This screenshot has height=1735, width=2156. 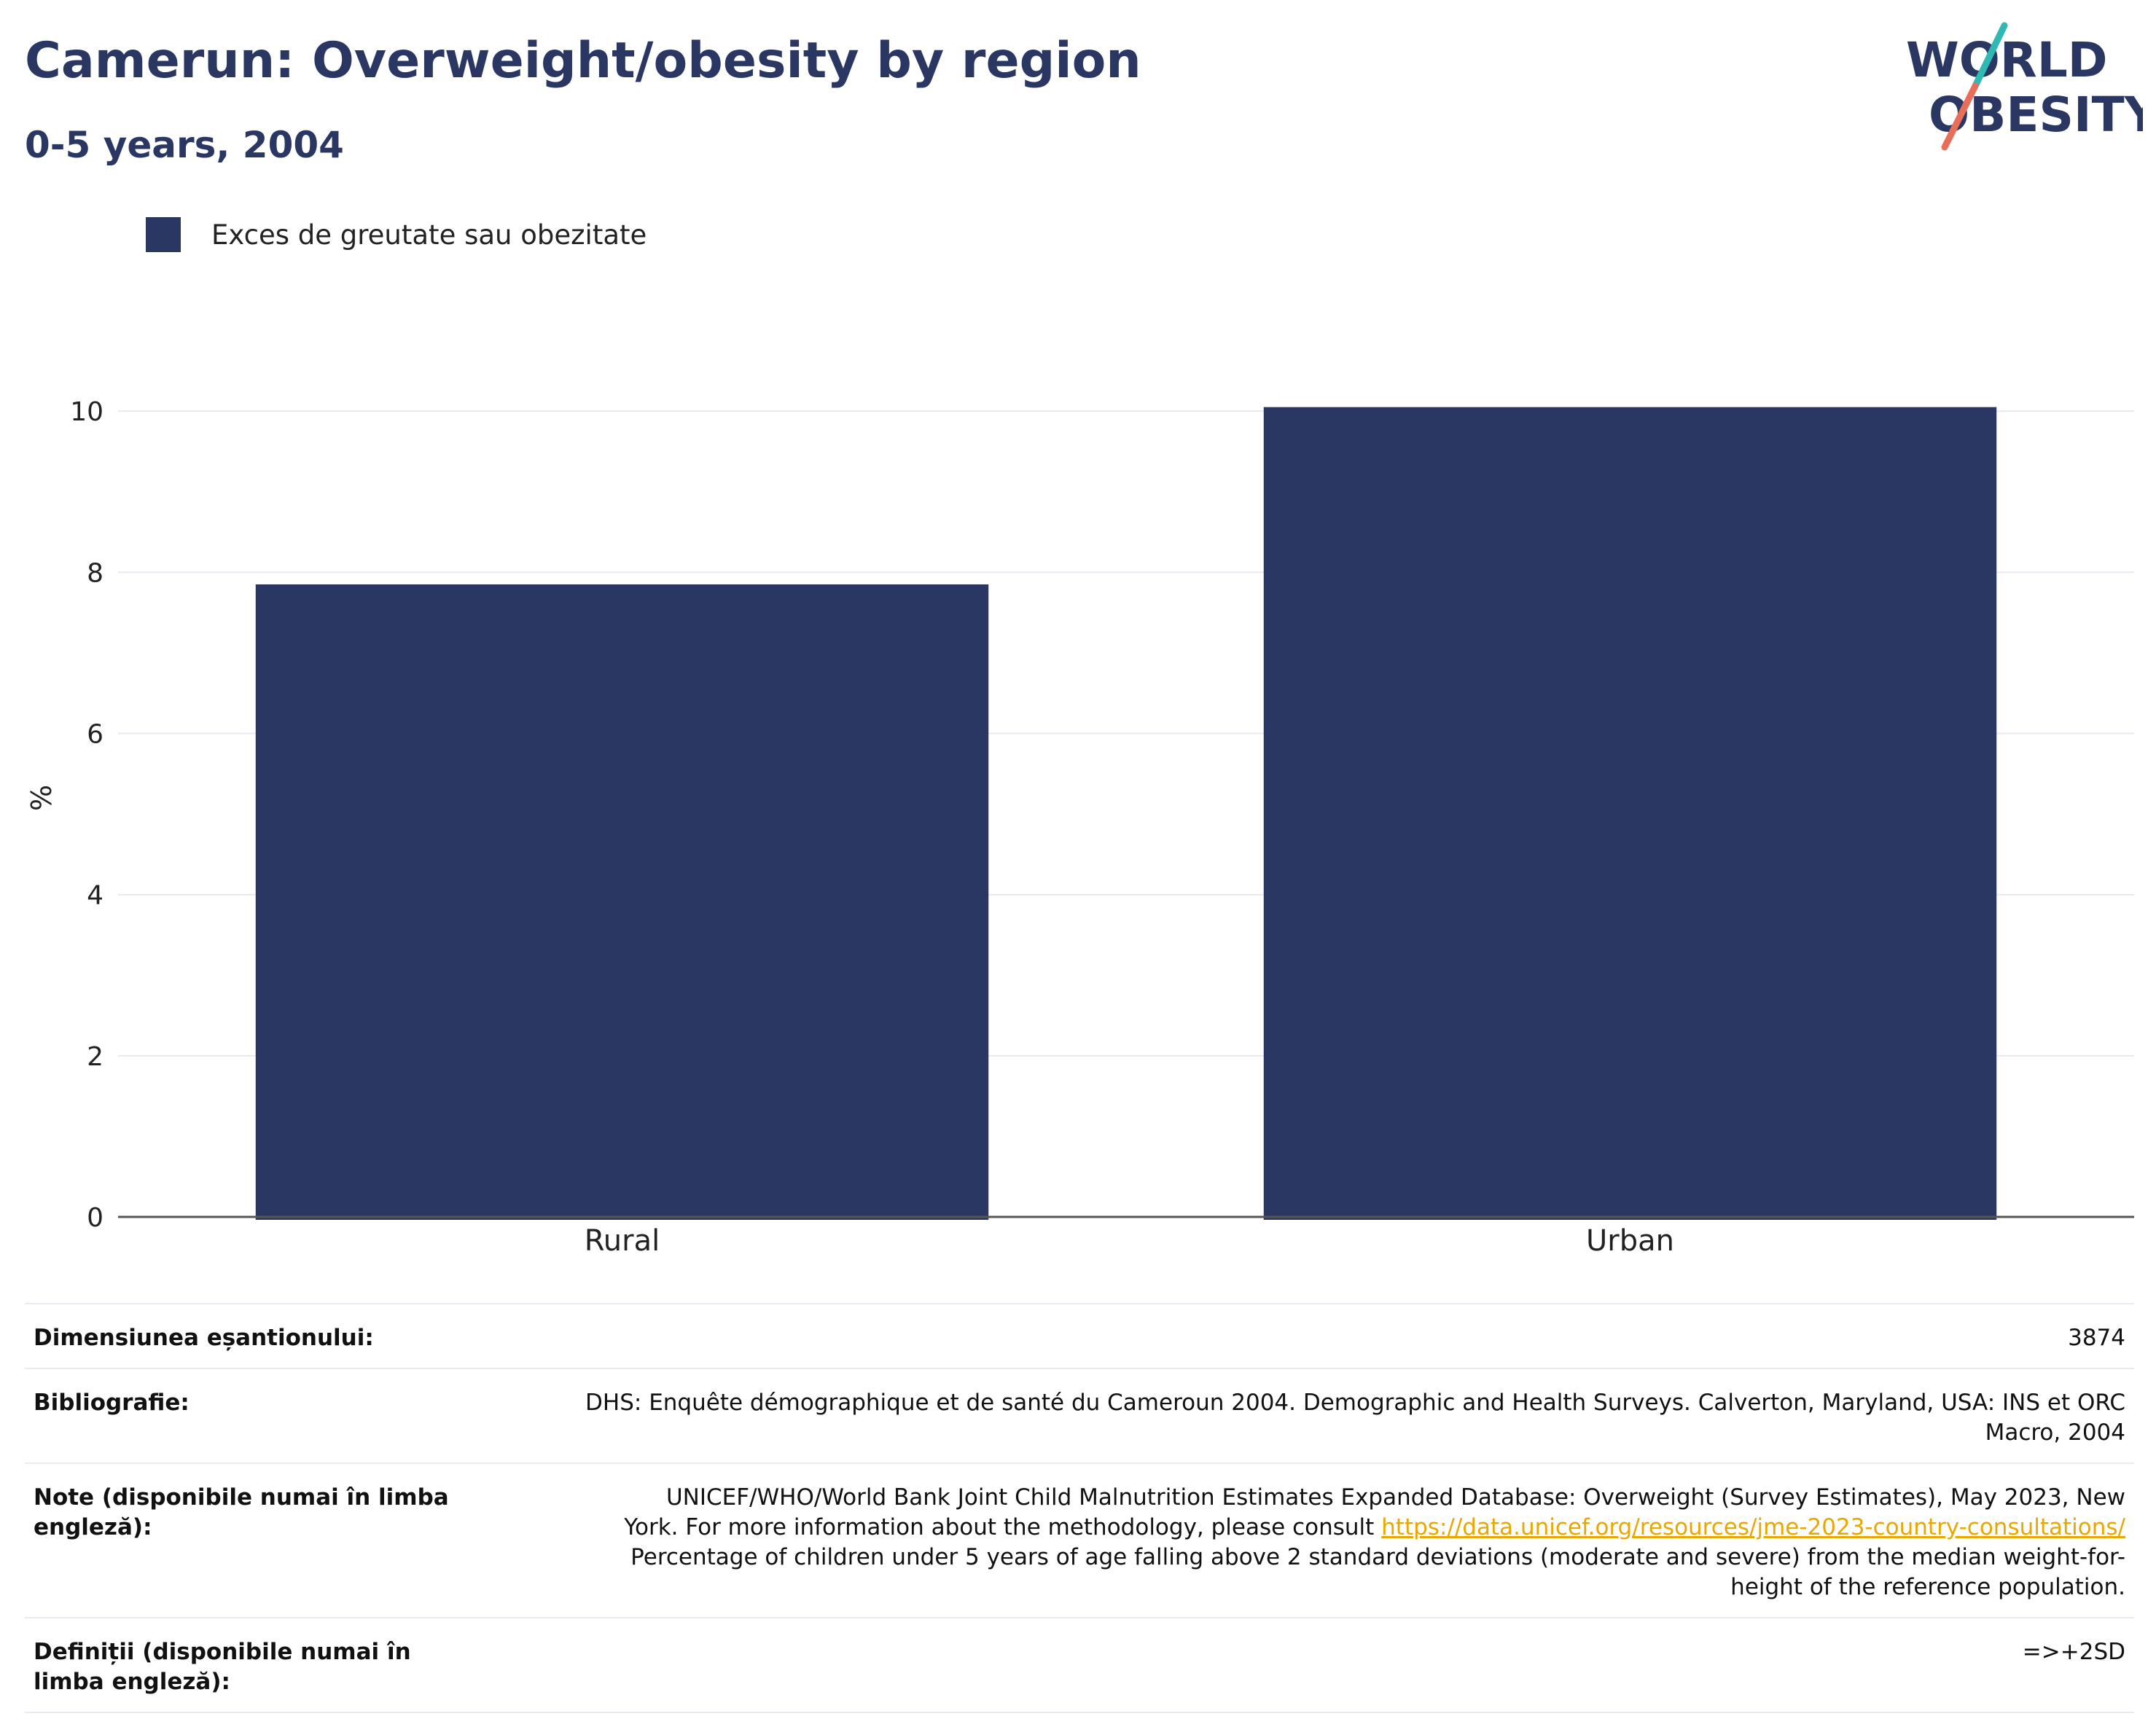 I want to click on y-tick-label: 10, so click(x=86, y=412).